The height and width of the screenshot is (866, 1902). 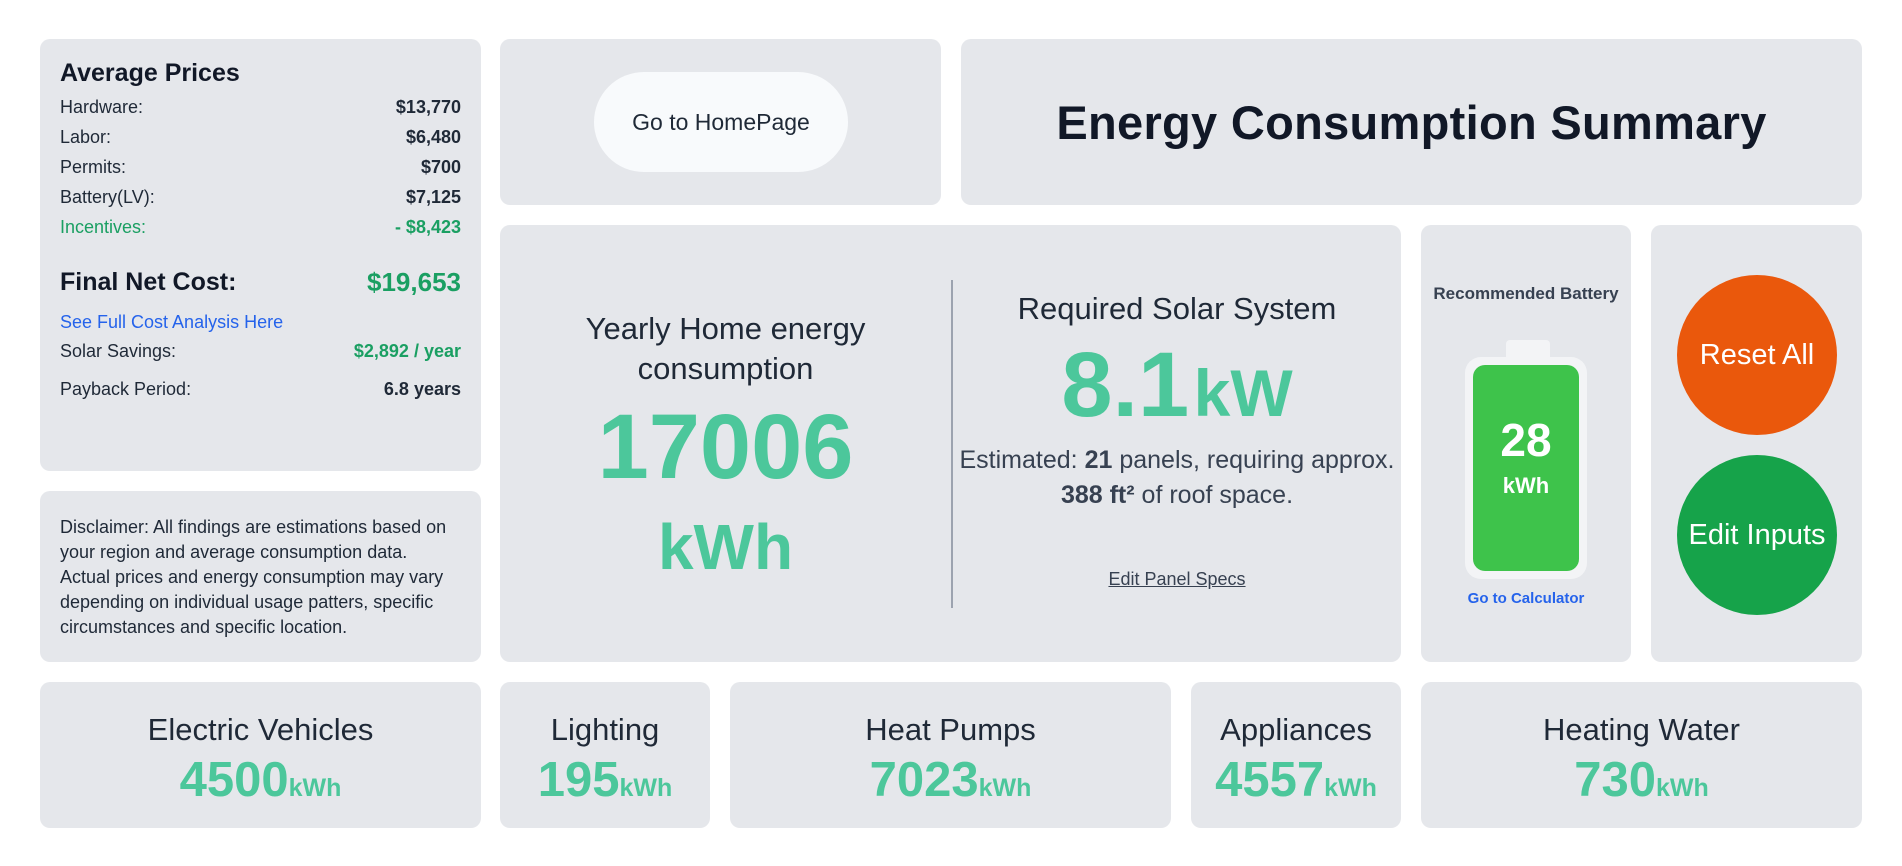 What do you see at coordinates (605, 729) in the screenshot?
I see `category-name: Lighting` at bounding box center [605, 729].